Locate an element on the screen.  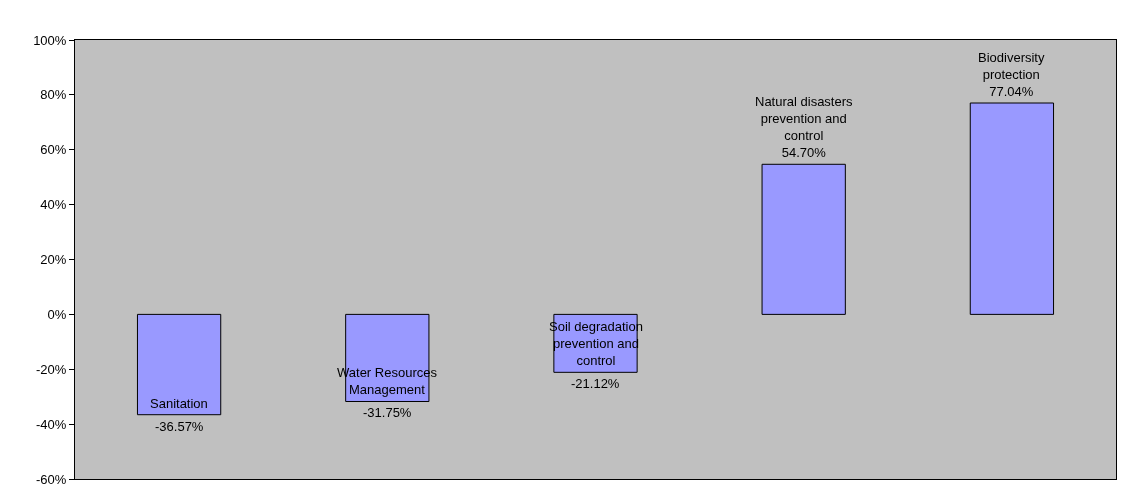
x-tick-label: Sanitation is located at coordinates (179, 403).